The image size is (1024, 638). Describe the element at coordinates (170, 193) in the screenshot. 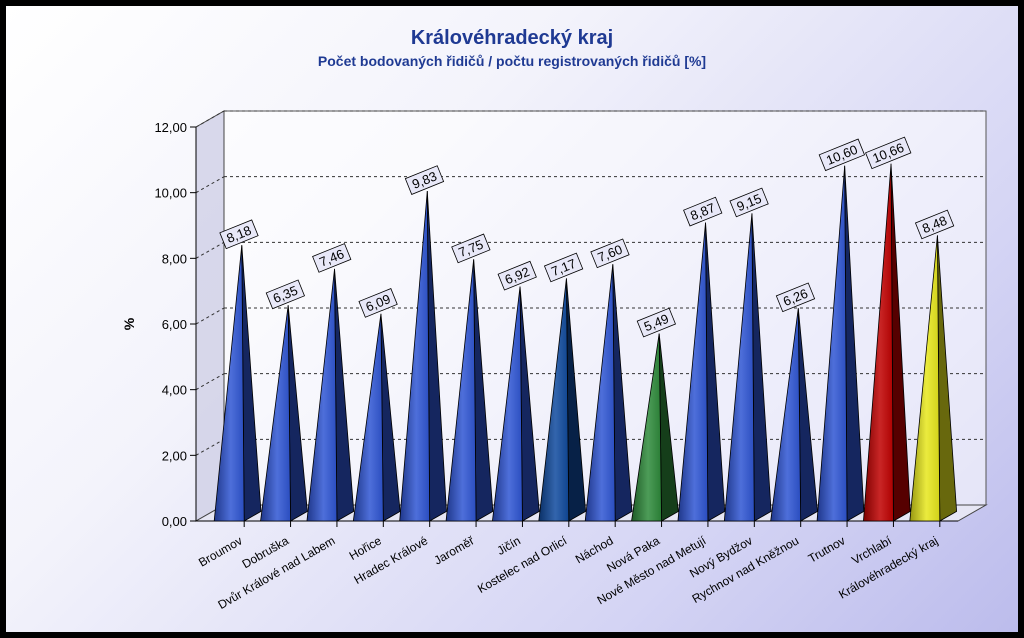

I see `y-tick-label: 10,00` at that location.